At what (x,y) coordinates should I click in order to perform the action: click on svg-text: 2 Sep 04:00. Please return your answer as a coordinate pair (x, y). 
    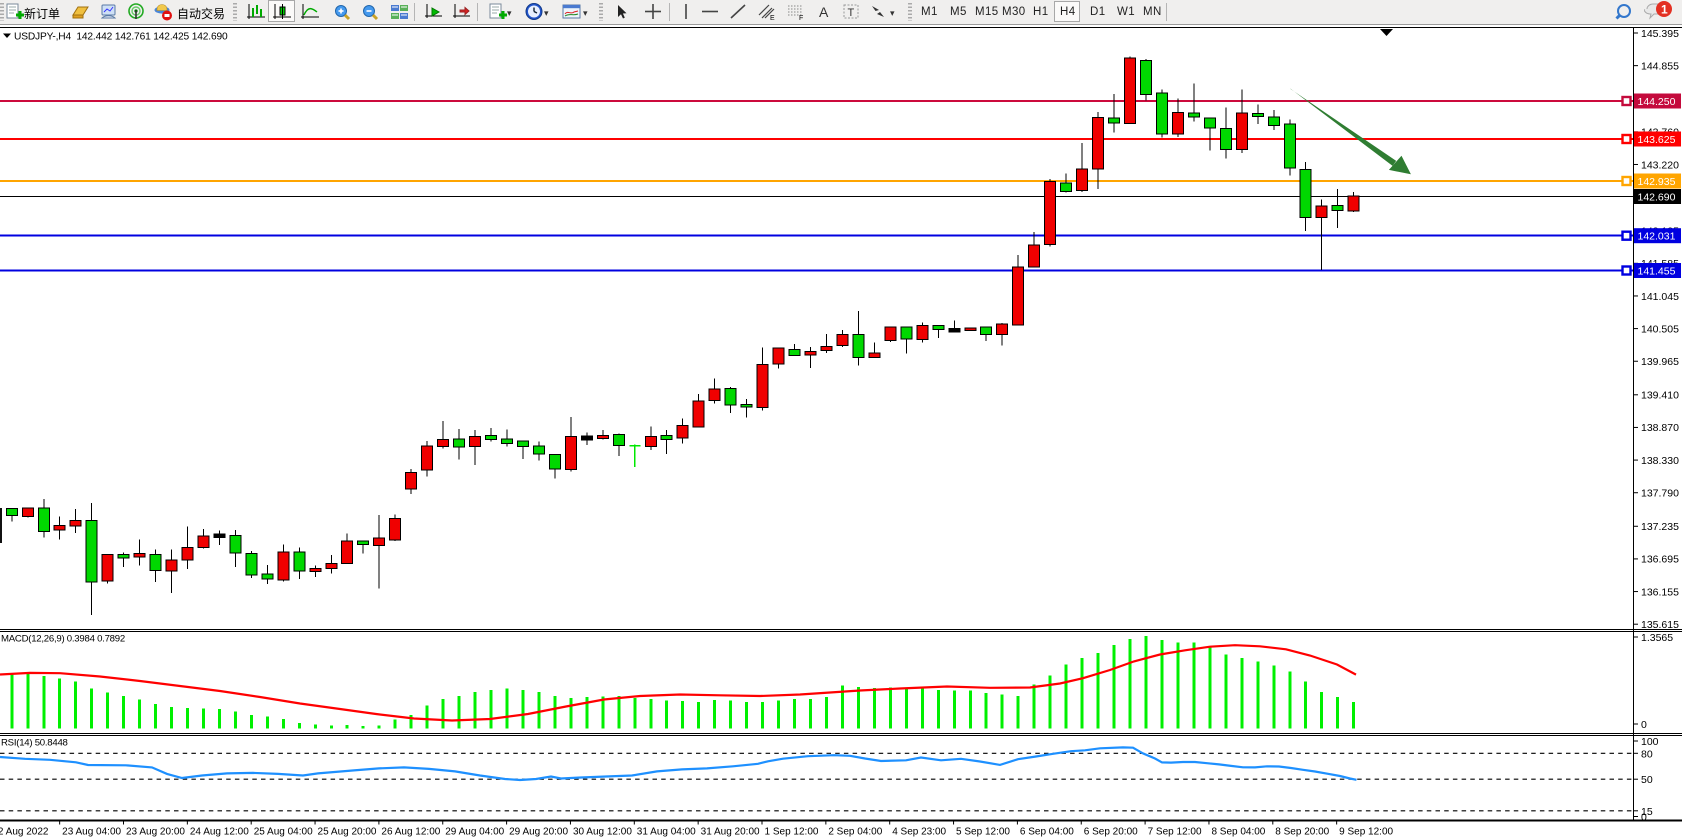
    Looking at the image, I should click on (855, 832).